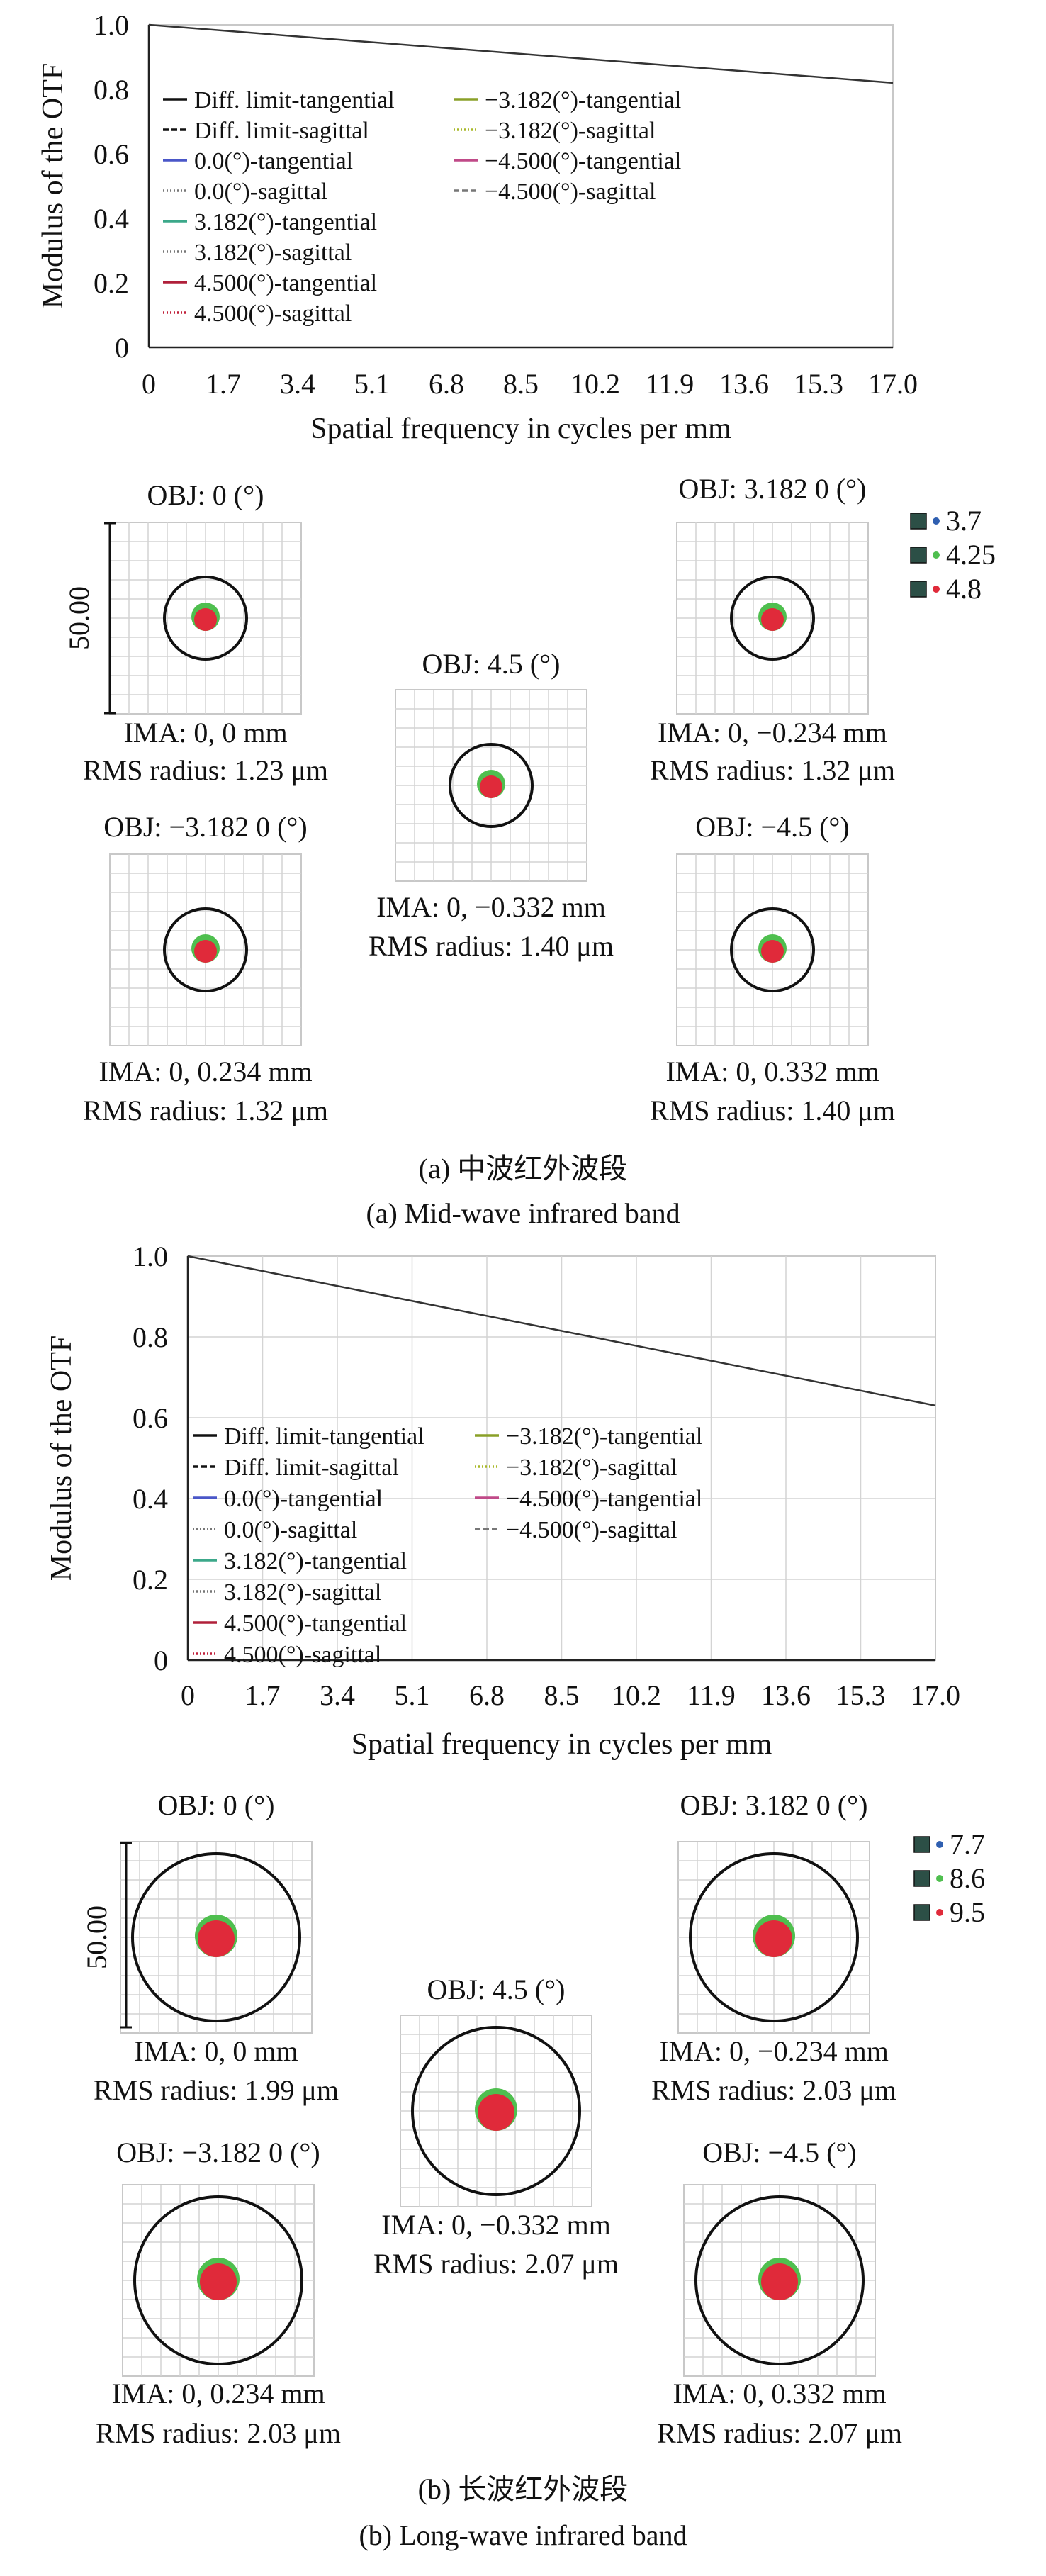  I want to click on legend-entry: Diff. limit-sagittal, so click(311, 1468).